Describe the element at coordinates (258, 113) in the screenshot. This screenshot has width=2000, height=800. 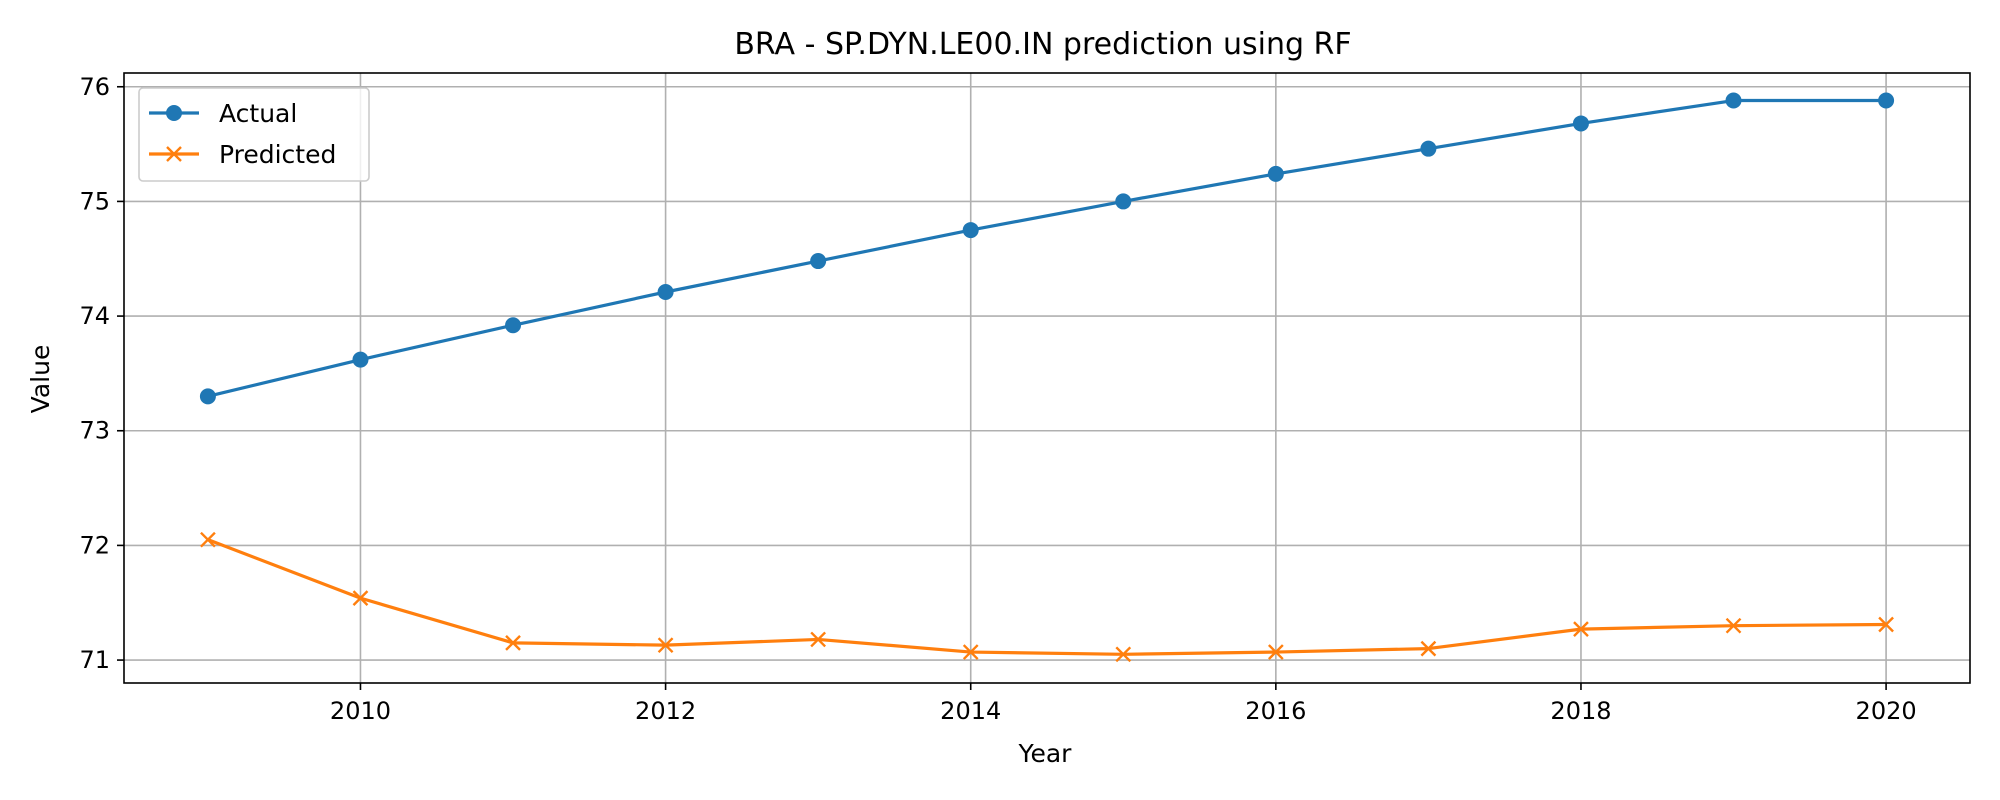
I see `legend-label-actual: Actual` at that location.